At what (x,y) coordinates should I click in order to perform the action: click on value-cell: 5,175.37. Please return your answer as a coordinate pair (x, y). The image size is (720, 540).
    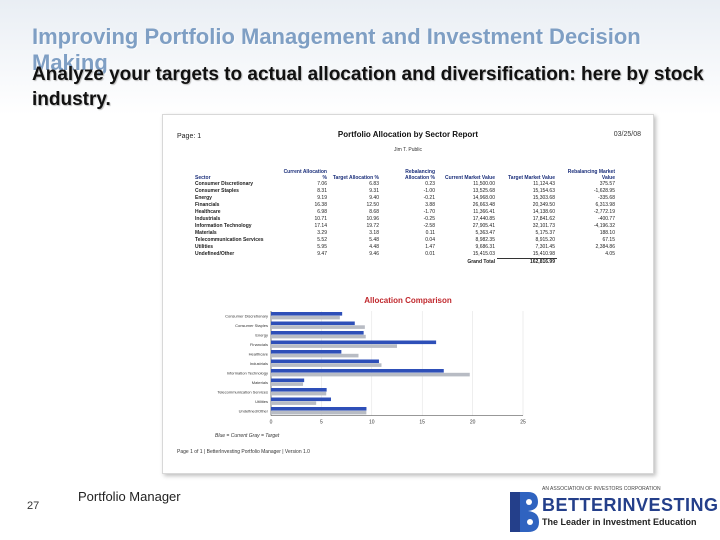
    Looking at the image, I should click on (545, 233).